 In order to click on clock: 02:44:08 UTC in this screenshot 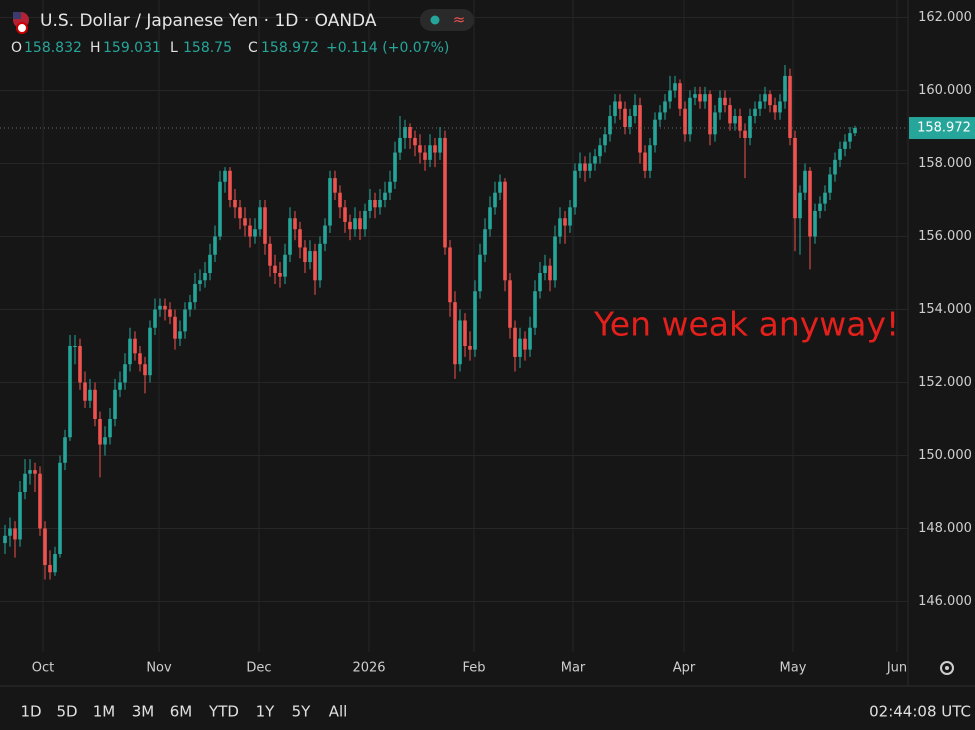, I will do `click(920, 712)`.